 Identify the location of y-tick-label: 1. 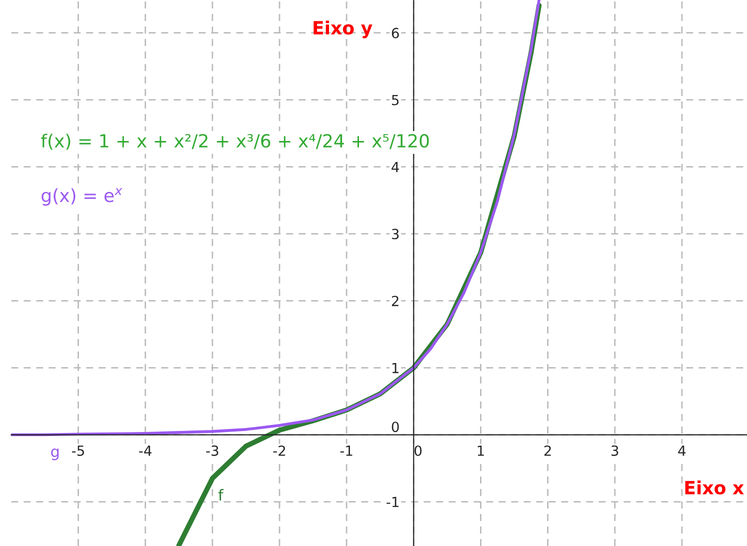
(395, 368).